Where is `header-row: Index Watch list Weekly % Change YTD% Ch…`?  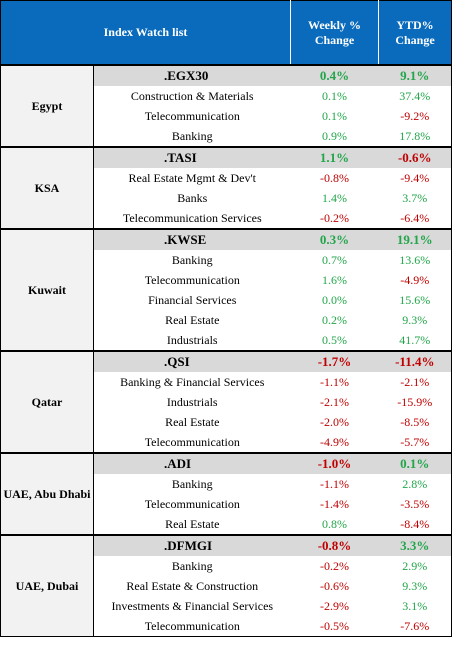 header-row: Index Watch list Weekly % Change YTD% Ch… is located at coordinates (226, 32).